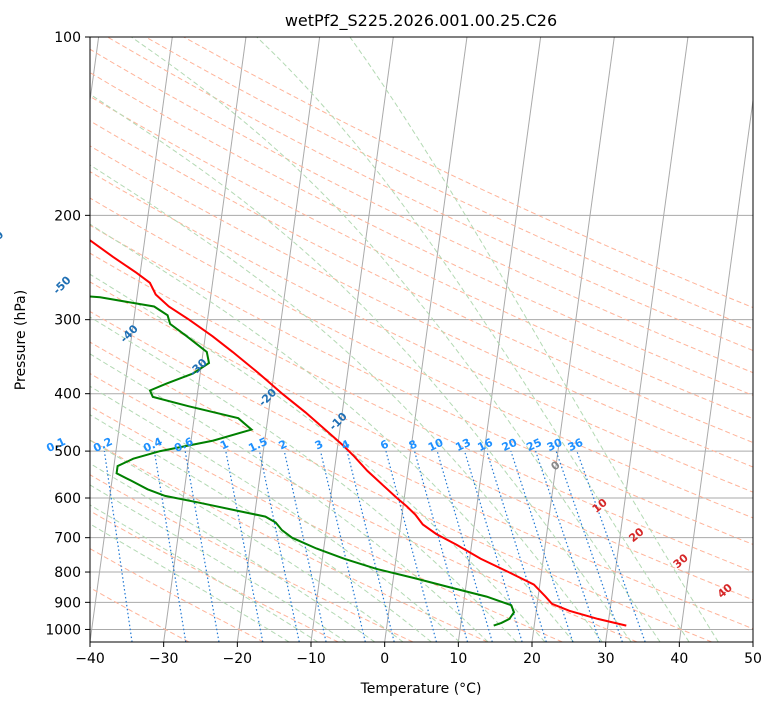 This screenshot has height=708, width=775. What do you see at coordinates (725, 591) in the screenshot?
I see `moist-adiabat-label: 40` at bounding box center [725, 591].